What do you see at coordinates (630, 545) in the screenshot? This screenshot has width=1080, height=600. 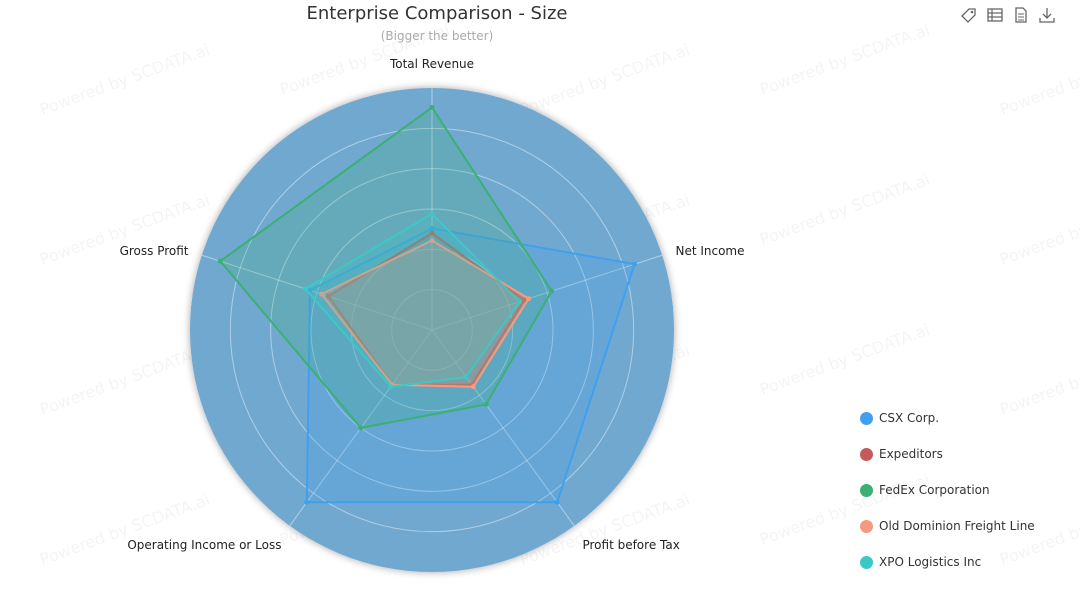 I see `radar-indicator-label: Profit before Tax` at bounding box center [630, 545].